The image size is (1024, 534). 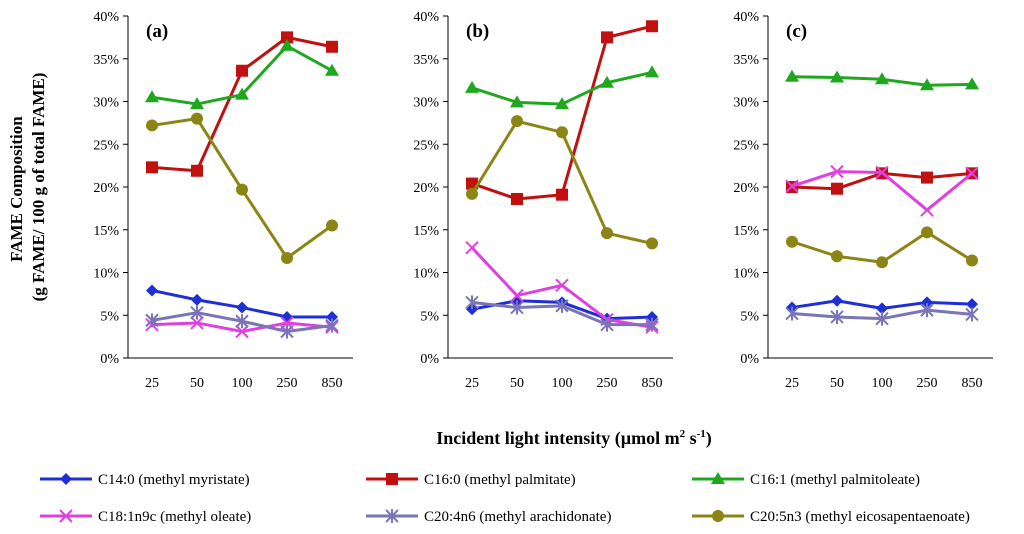 I want to click on legend-item-c16-0-methyl-palmitate: C16:0 (methyl palmitate), so click(x=471, y=480).